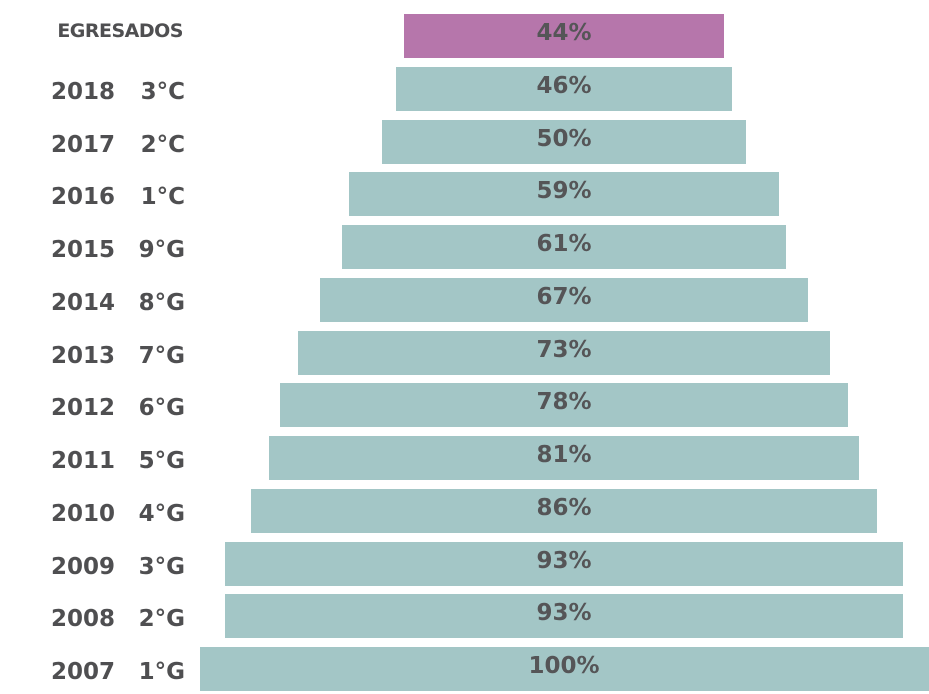 The image size is (929, 694). Describe the element at coordinates (564, 139) in the screenshot. I see `bar-value-label: 50%` at that location.